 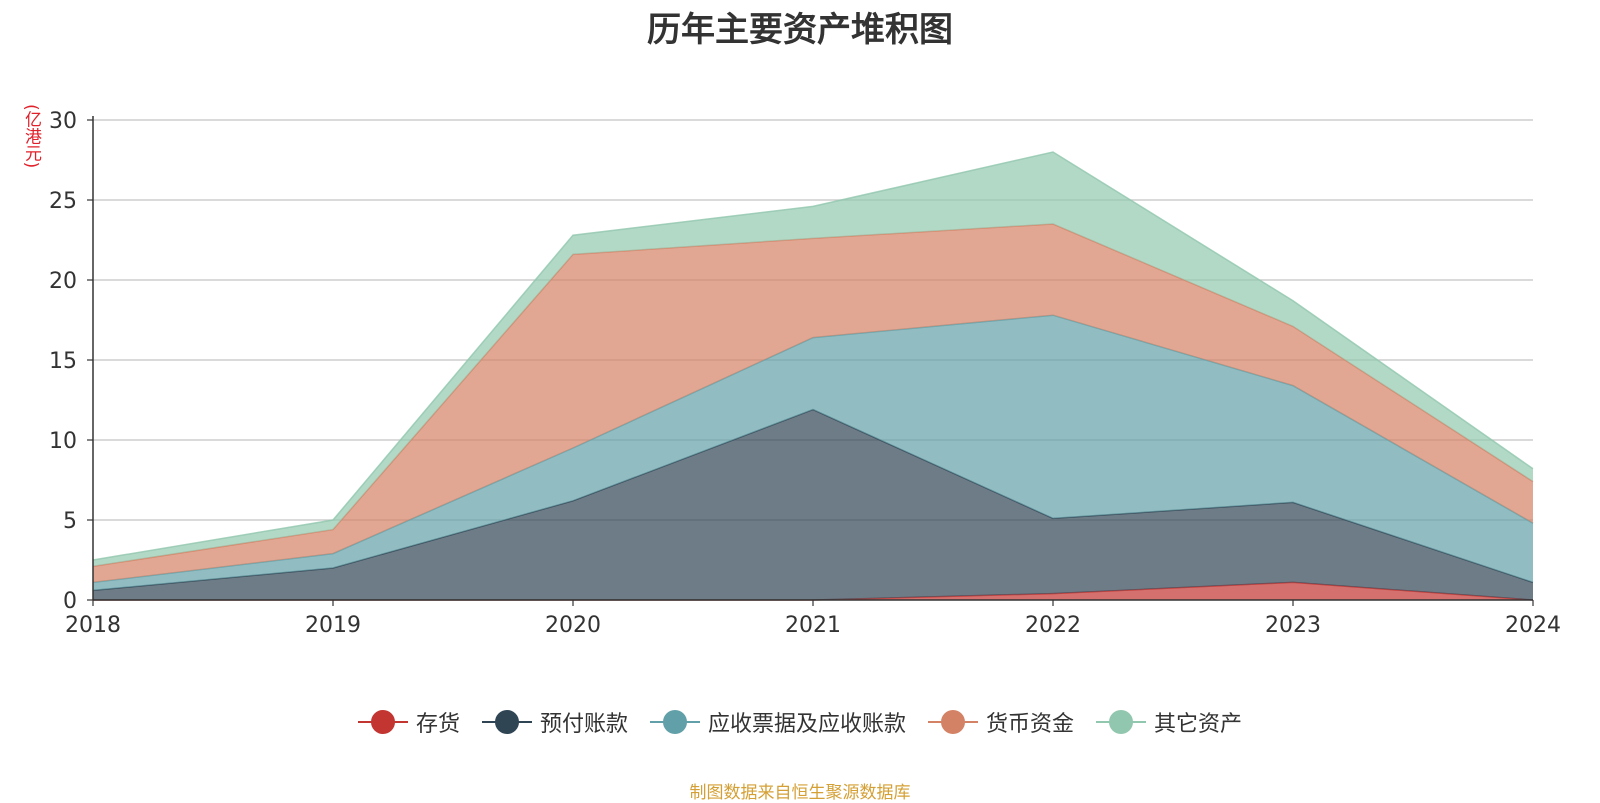 What do you see at coordinates (70, 601) in the screenshot?
I see `y-tick-label: 0` at bounding box center [70, 601].